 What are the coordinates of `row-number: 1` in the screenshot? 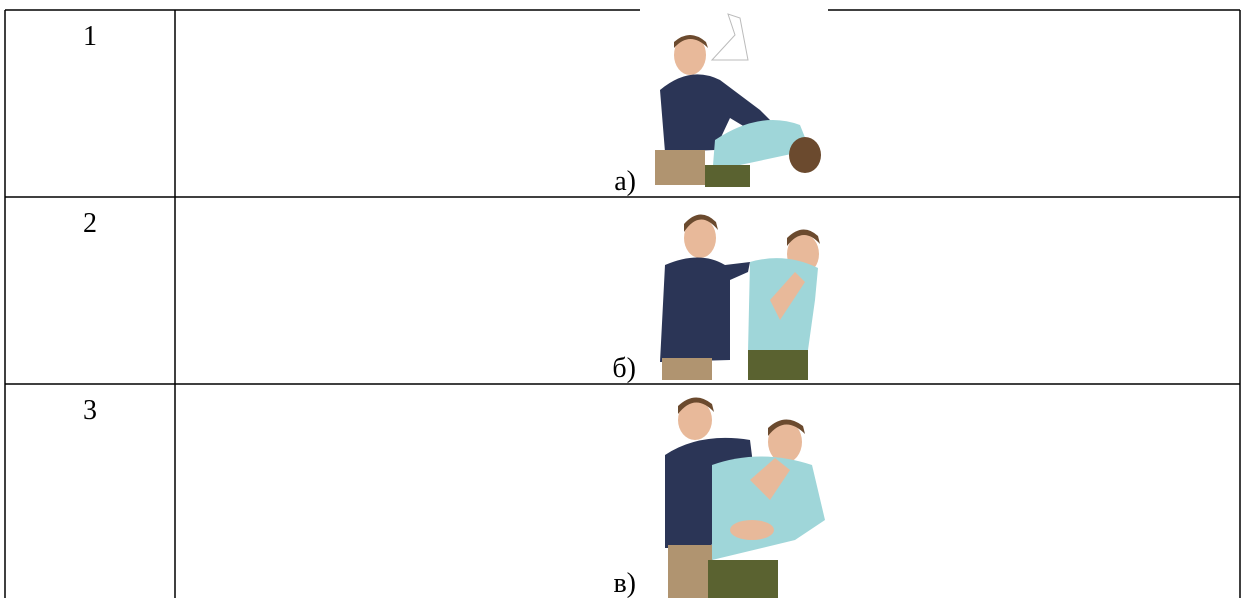 It's located at (90, 36).